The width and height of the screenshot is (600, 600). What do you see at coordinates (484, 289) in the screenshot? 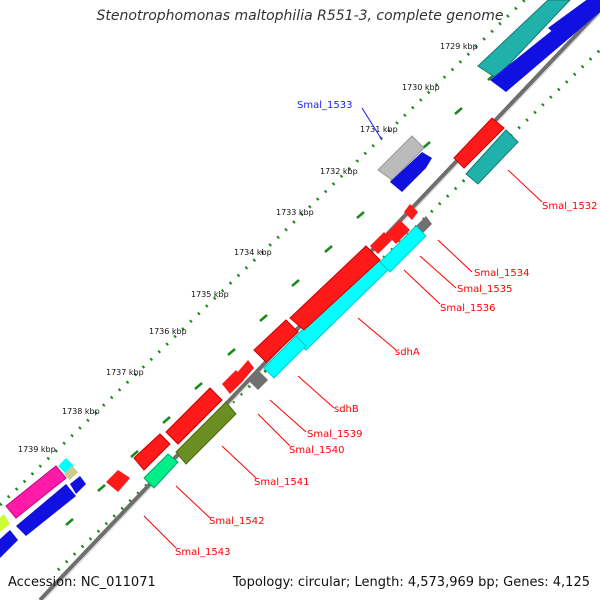
I see `gene-label-smal-1535: Smal_1535` at bounding box center [484, 289].